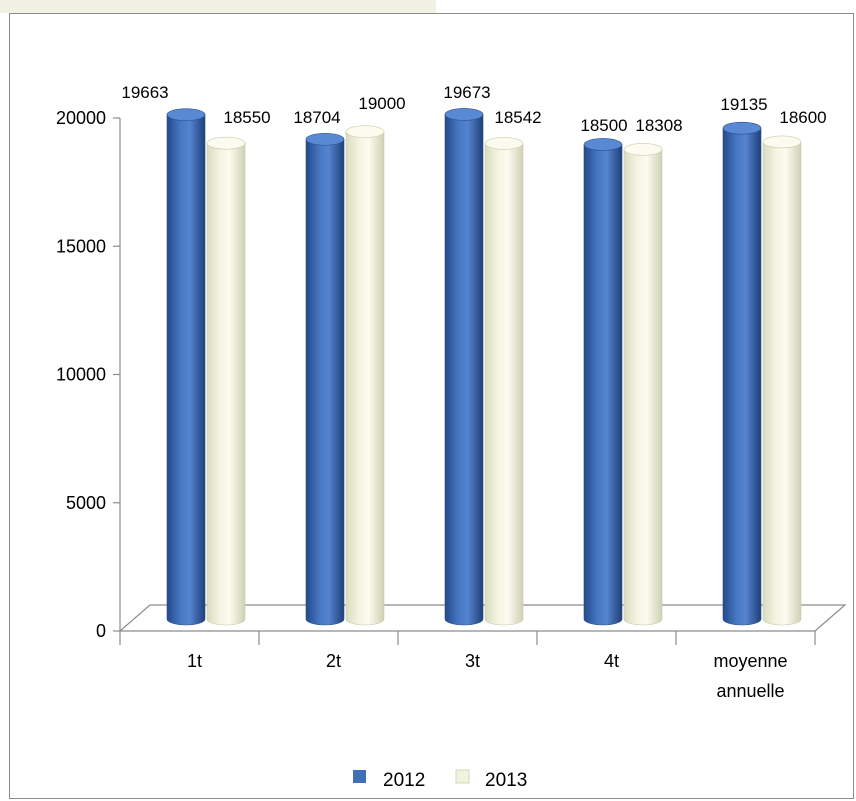 The image size is (856, 801). I want to click on data-label: 19663, so click(144, 92).